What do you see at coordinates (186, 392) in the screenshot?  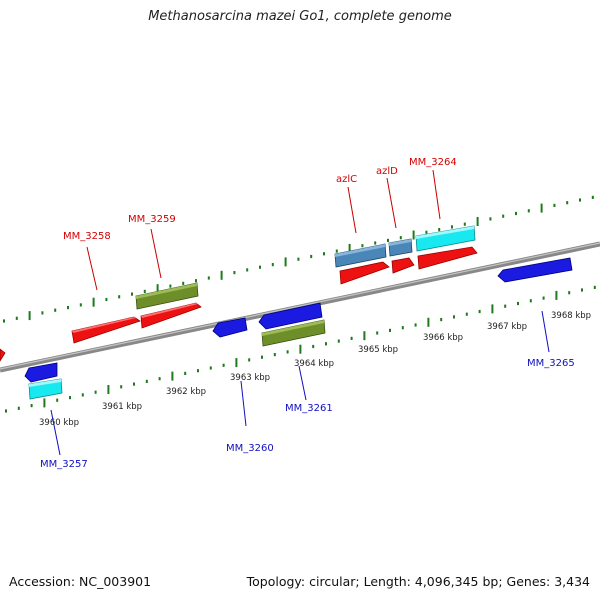 I see `tick-label-3962: 3962 kbp` at bounding box center [186, 392].